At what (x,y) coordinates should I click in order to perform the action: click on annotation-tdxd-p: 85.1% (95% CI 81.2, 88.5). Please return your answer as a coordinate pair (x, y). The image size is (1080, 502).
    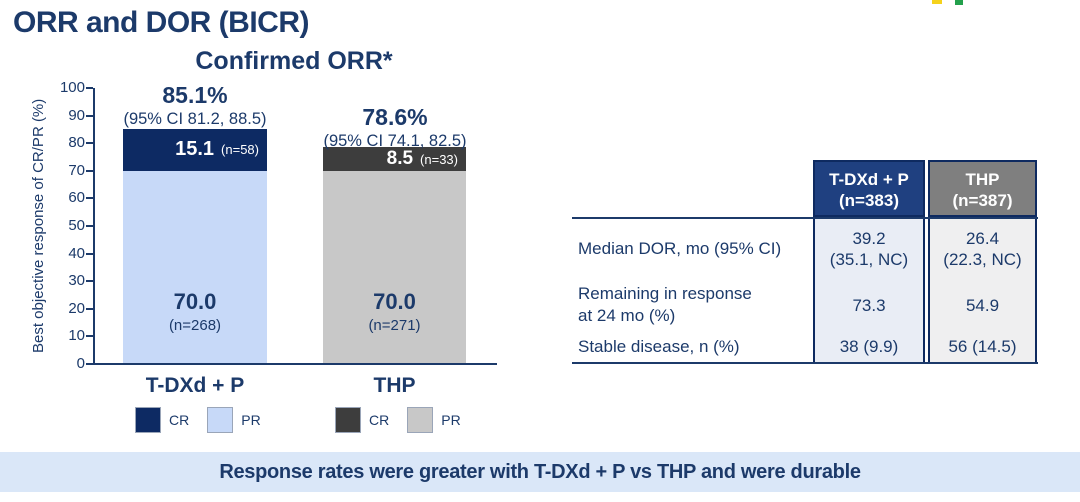
    Looking at the image, I should click on (195, 105).